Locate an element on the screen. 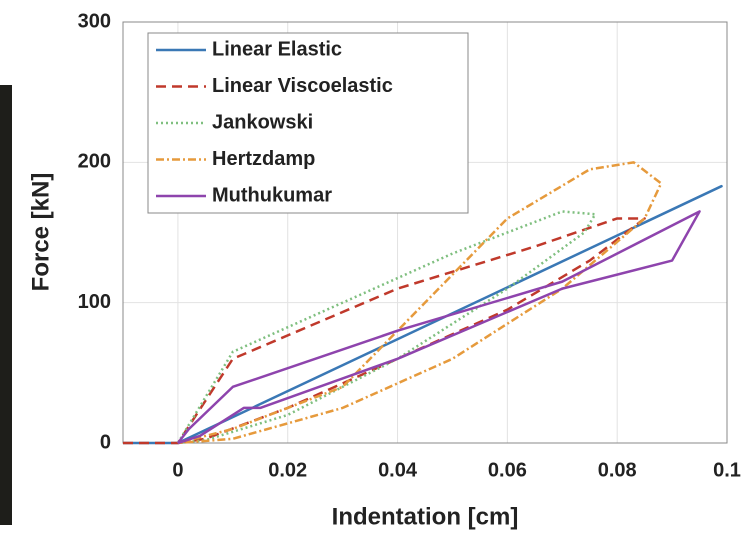 The width and height of the screenshot is (747, 536). y-tick-label: 200 is located at coordinates (94, 162).